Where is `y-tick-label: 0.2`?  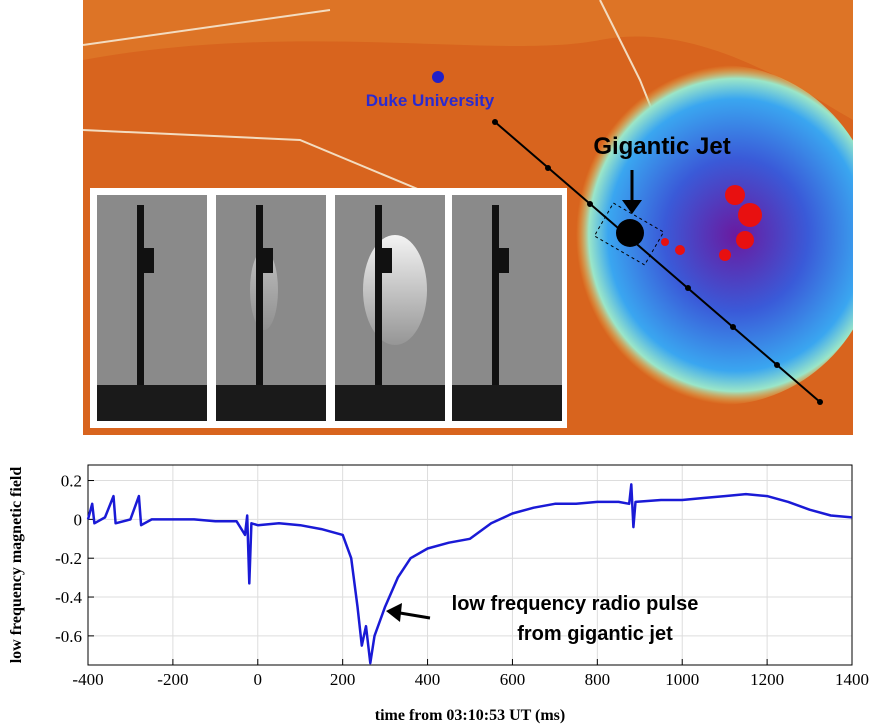 y-tick-label: 0.2 is located at coordinates (71, 481).